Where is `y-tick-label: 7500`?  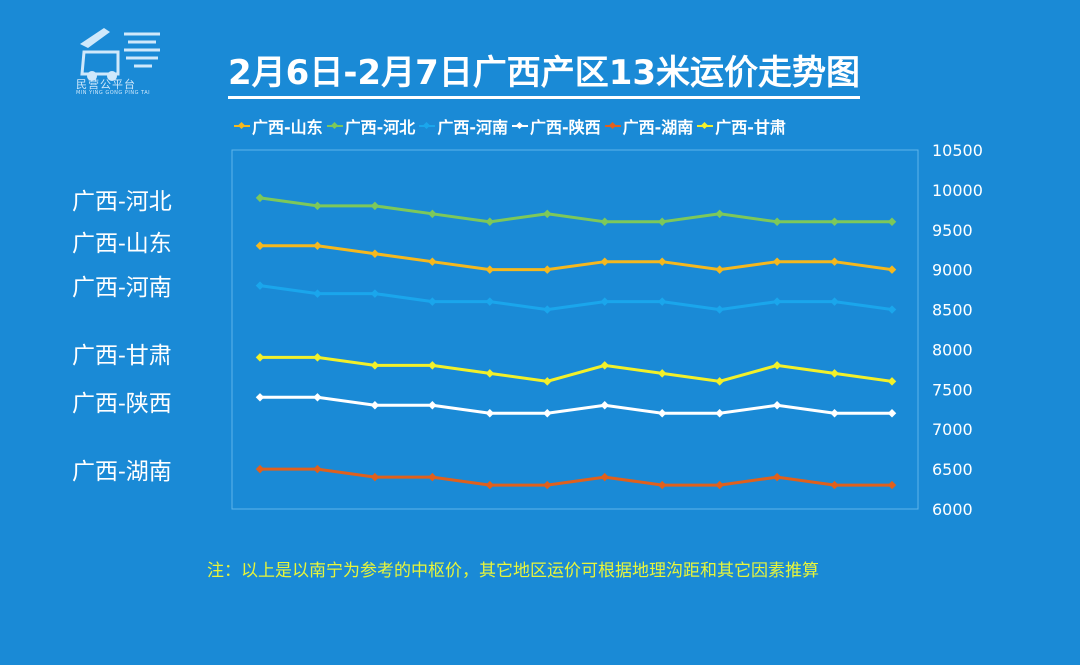
y-tick-label: 7500 is located at coordinates (952, 389).